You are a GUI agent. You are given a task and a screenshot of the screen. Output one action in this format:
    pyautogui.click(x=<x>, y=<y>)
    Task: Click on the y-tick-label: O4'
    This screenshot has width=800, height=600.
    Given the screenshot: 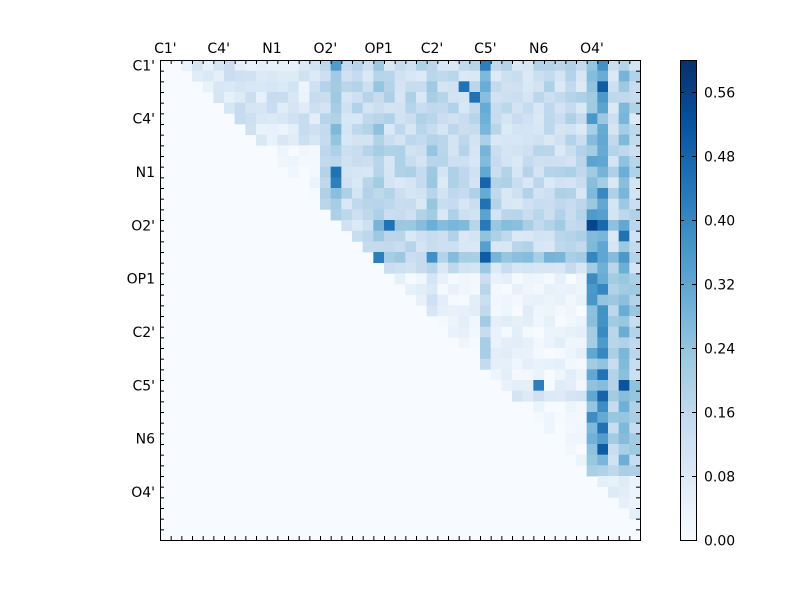 What is the action you would take?
    pyautogui.click(x=143, y=493)
    